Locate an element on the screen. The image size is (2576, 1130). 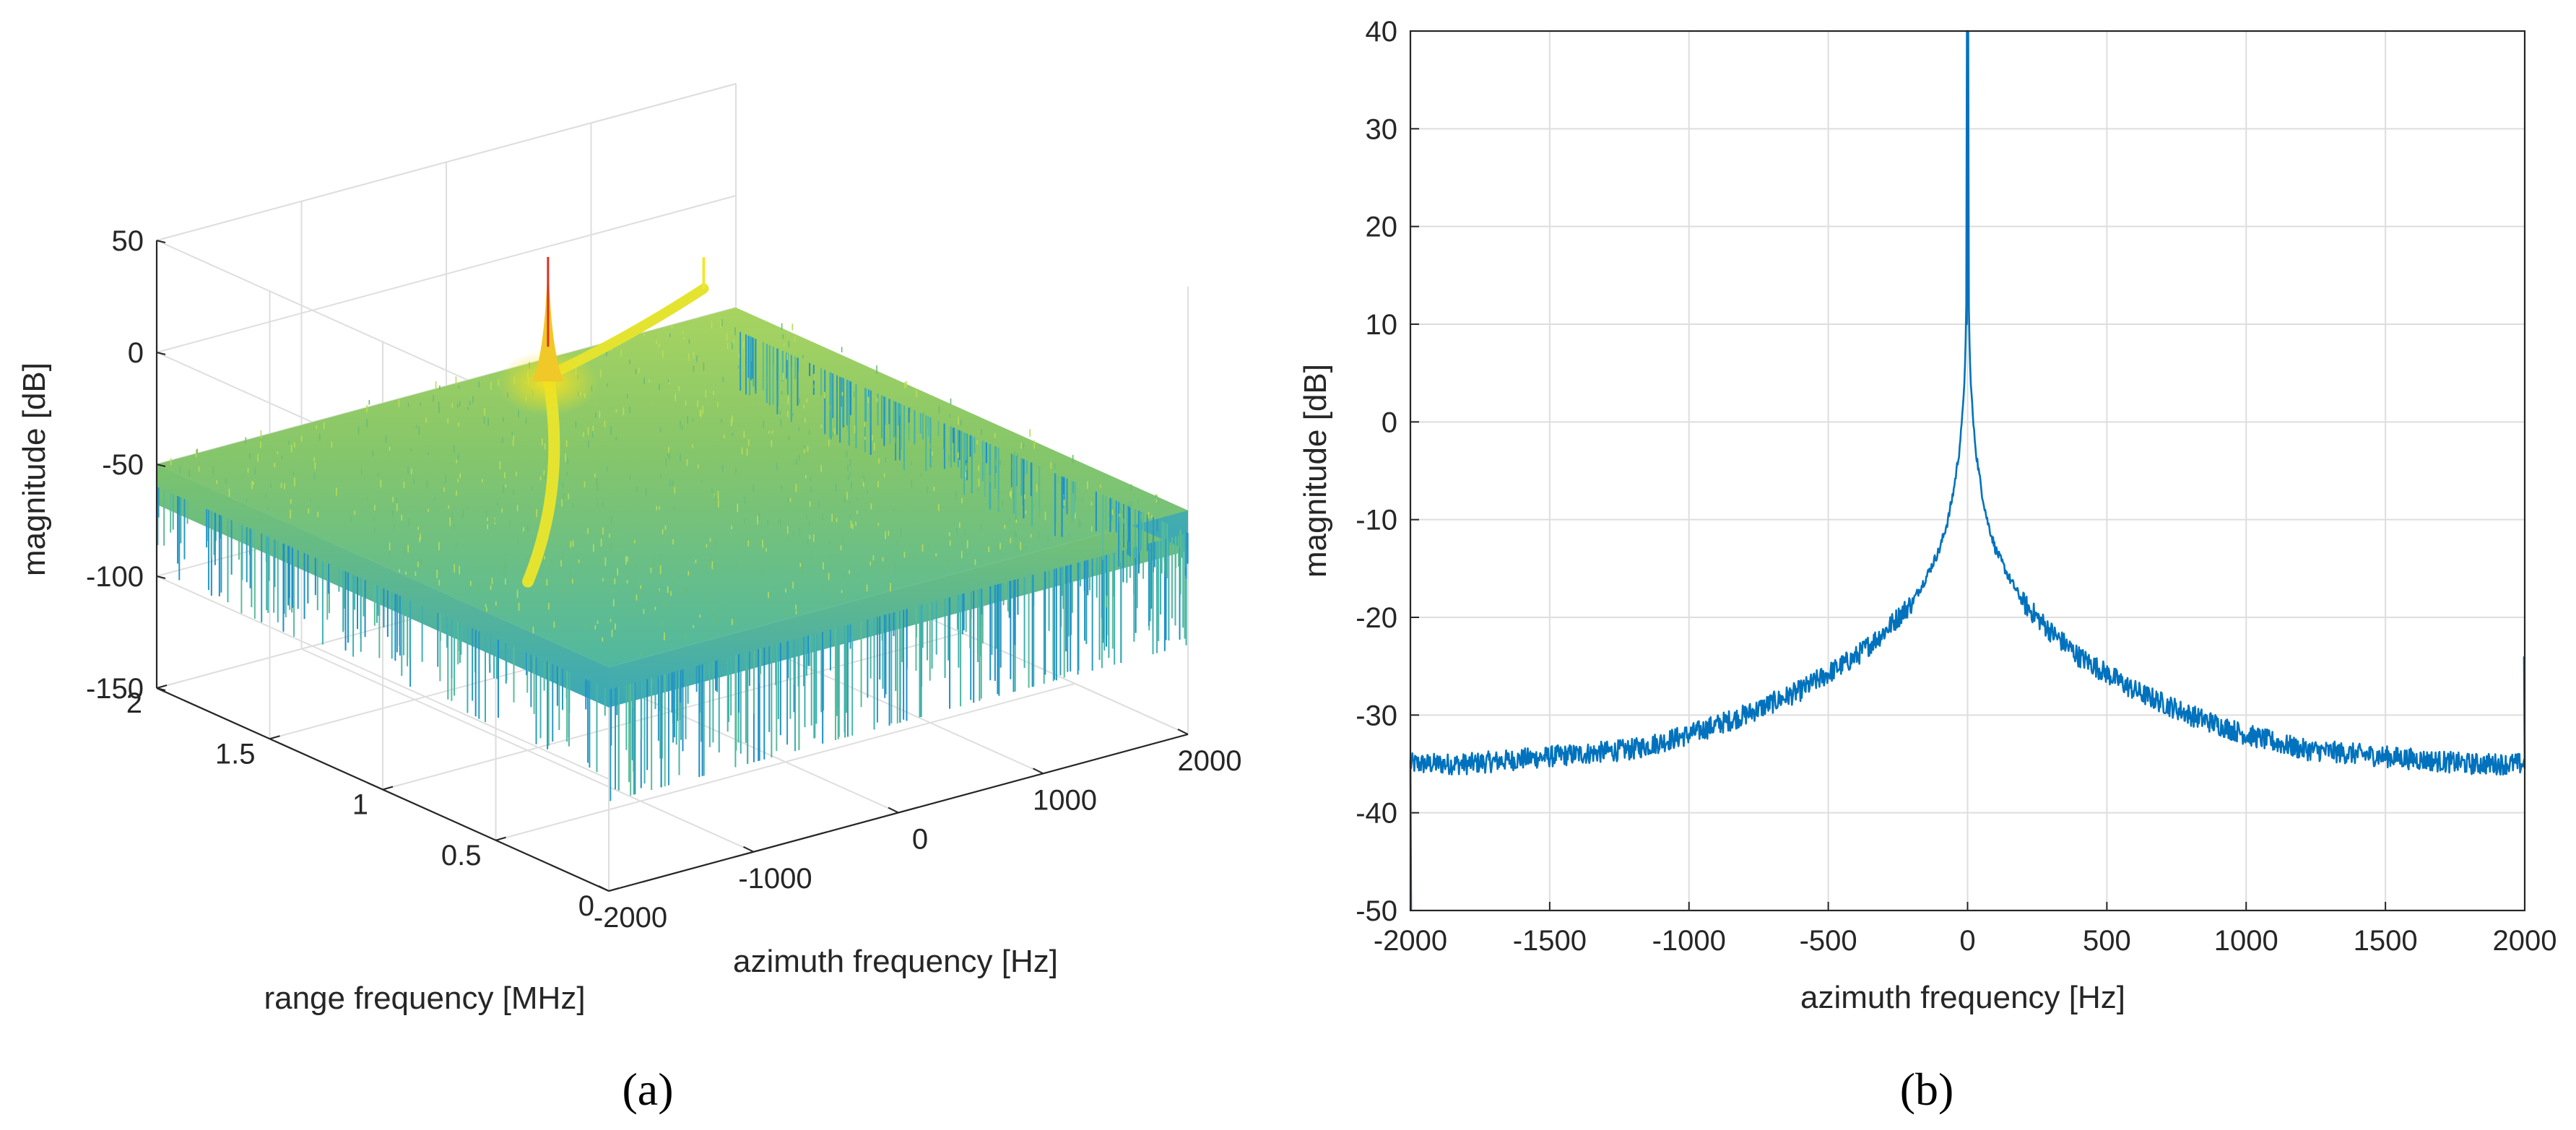
range-tick-labels: 0 0.5 1 1.5 2 is located at coordinates (360, 804).